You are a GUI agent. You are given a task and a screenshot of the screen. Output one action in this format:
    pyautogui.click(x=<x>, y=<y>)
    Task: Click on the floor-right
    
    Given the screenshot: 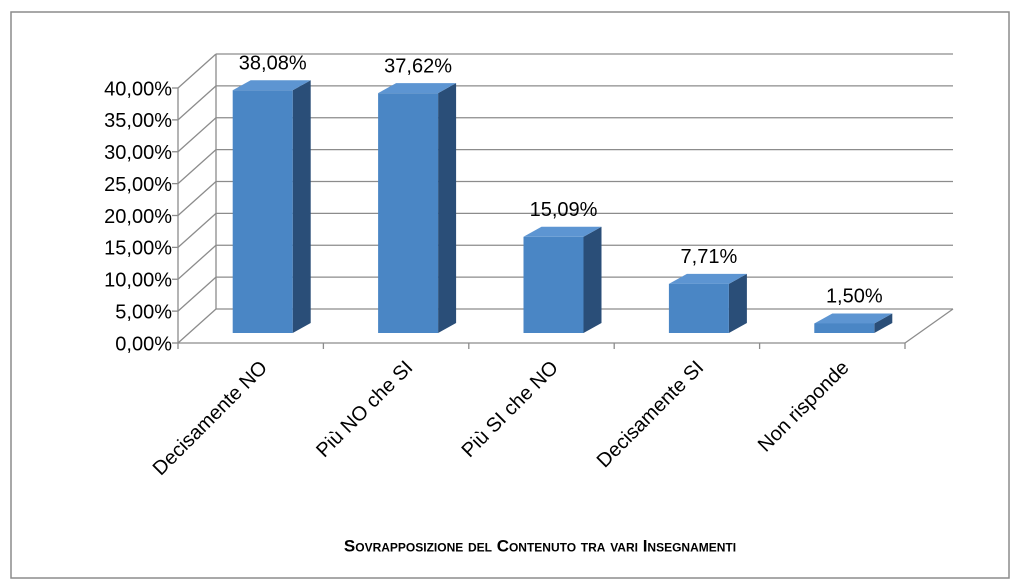 What is the action you would take?
    pyautogui.click(x=929, y=326)
    